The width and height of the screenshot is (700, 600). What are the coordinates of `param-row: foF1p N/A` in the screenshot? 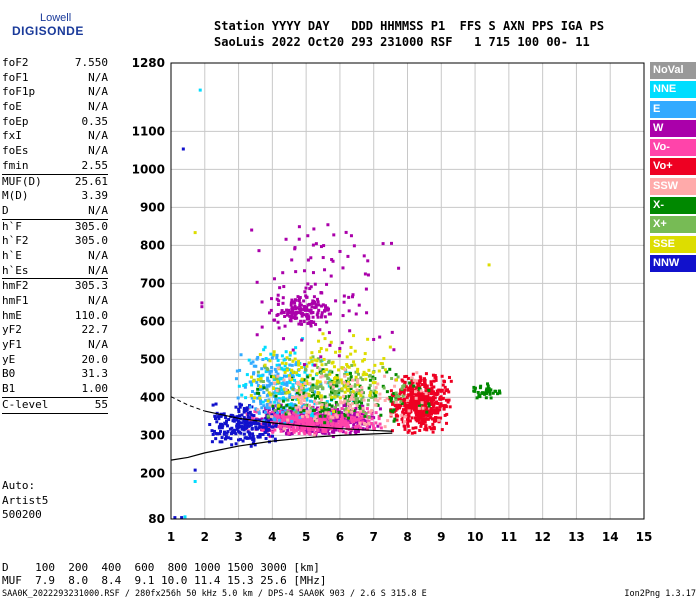 It's located at (55, 92).